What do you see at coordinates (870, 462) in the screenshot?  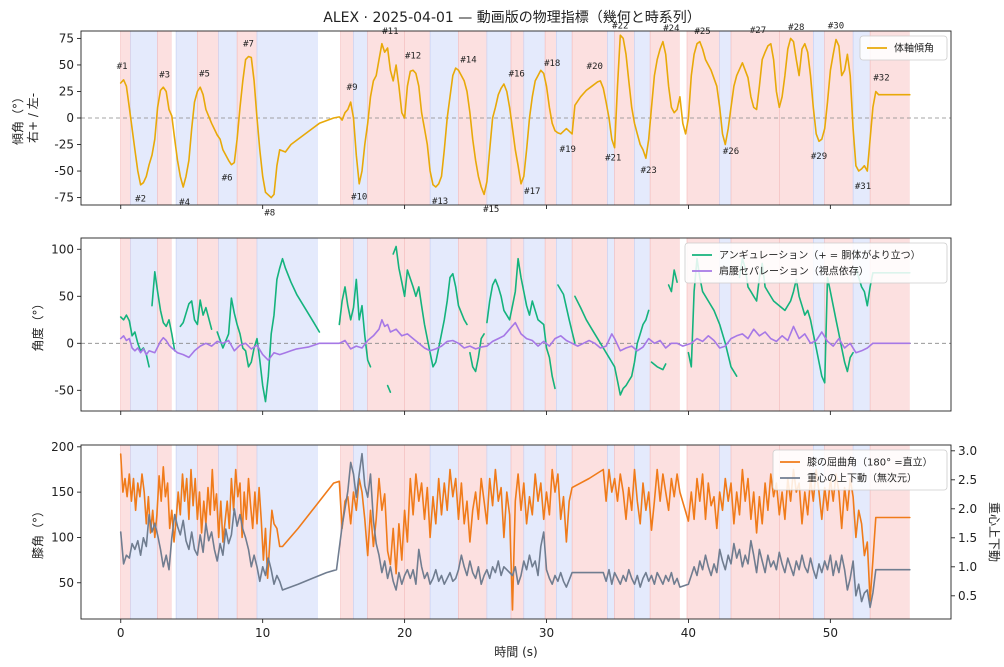 I see `legend-label: 膝の屈曲角（180° =直立）` at bounding box center [870, 462].